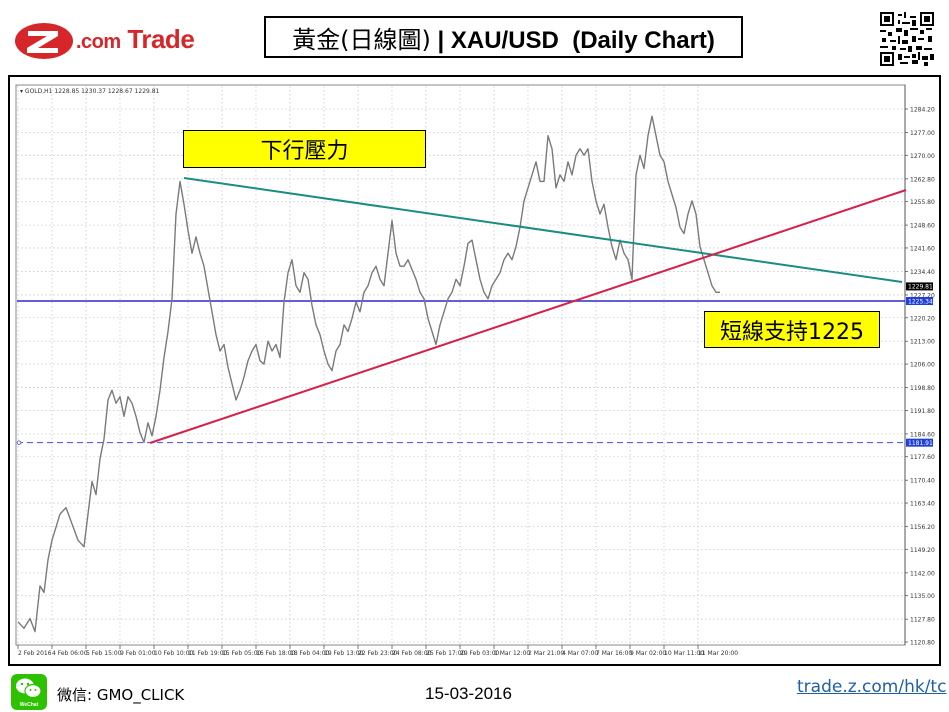 This screenshot has width=949, height=712. Describe the element at coordinates (792, 329) in the screenshot. I see `support-annotation: 短線支持1225` at that location.